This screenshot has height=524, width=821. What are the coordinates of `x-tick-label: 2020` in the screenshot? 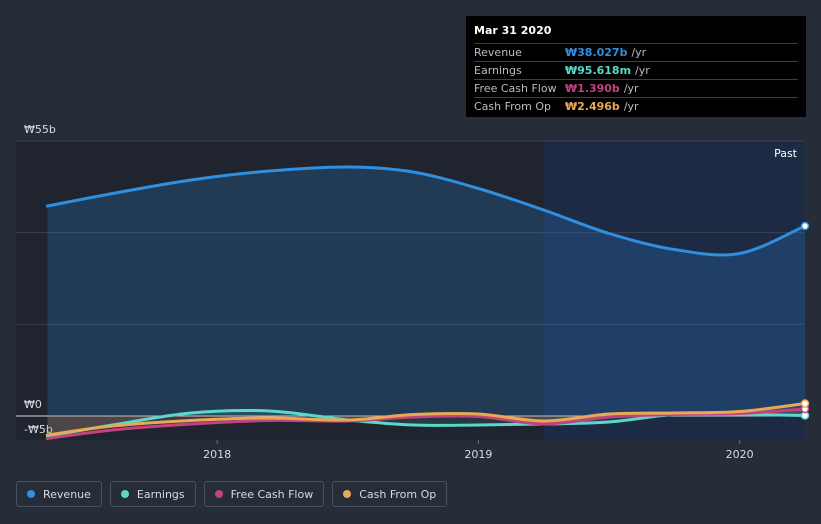 It's located at (740, 454).